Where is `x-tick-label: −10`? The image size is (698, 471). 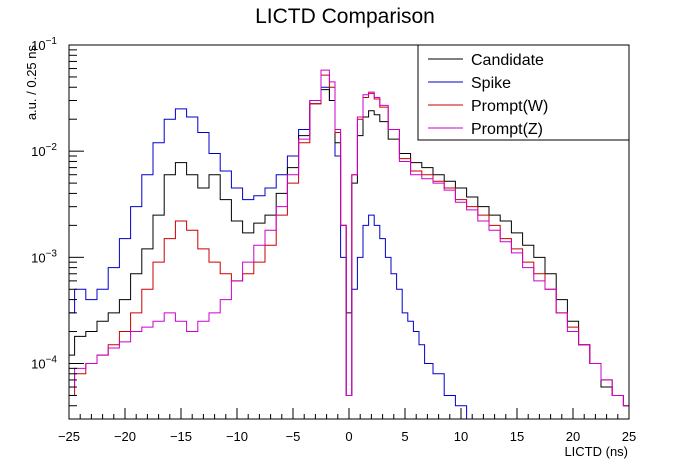
x-tick-label: −10 is located at coordinates (237, 436).